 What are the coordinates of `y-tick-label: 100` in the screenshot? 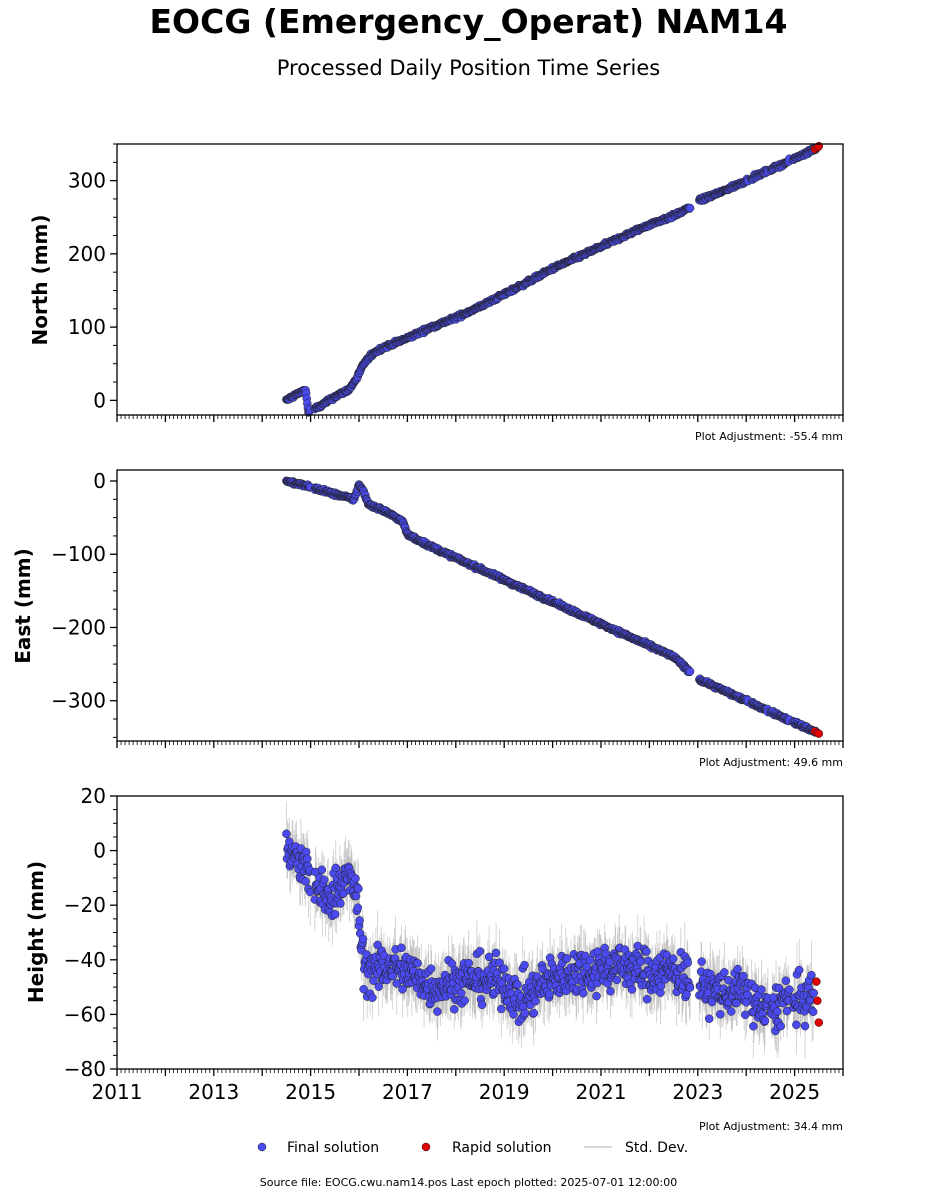 It's located at (87, 327).